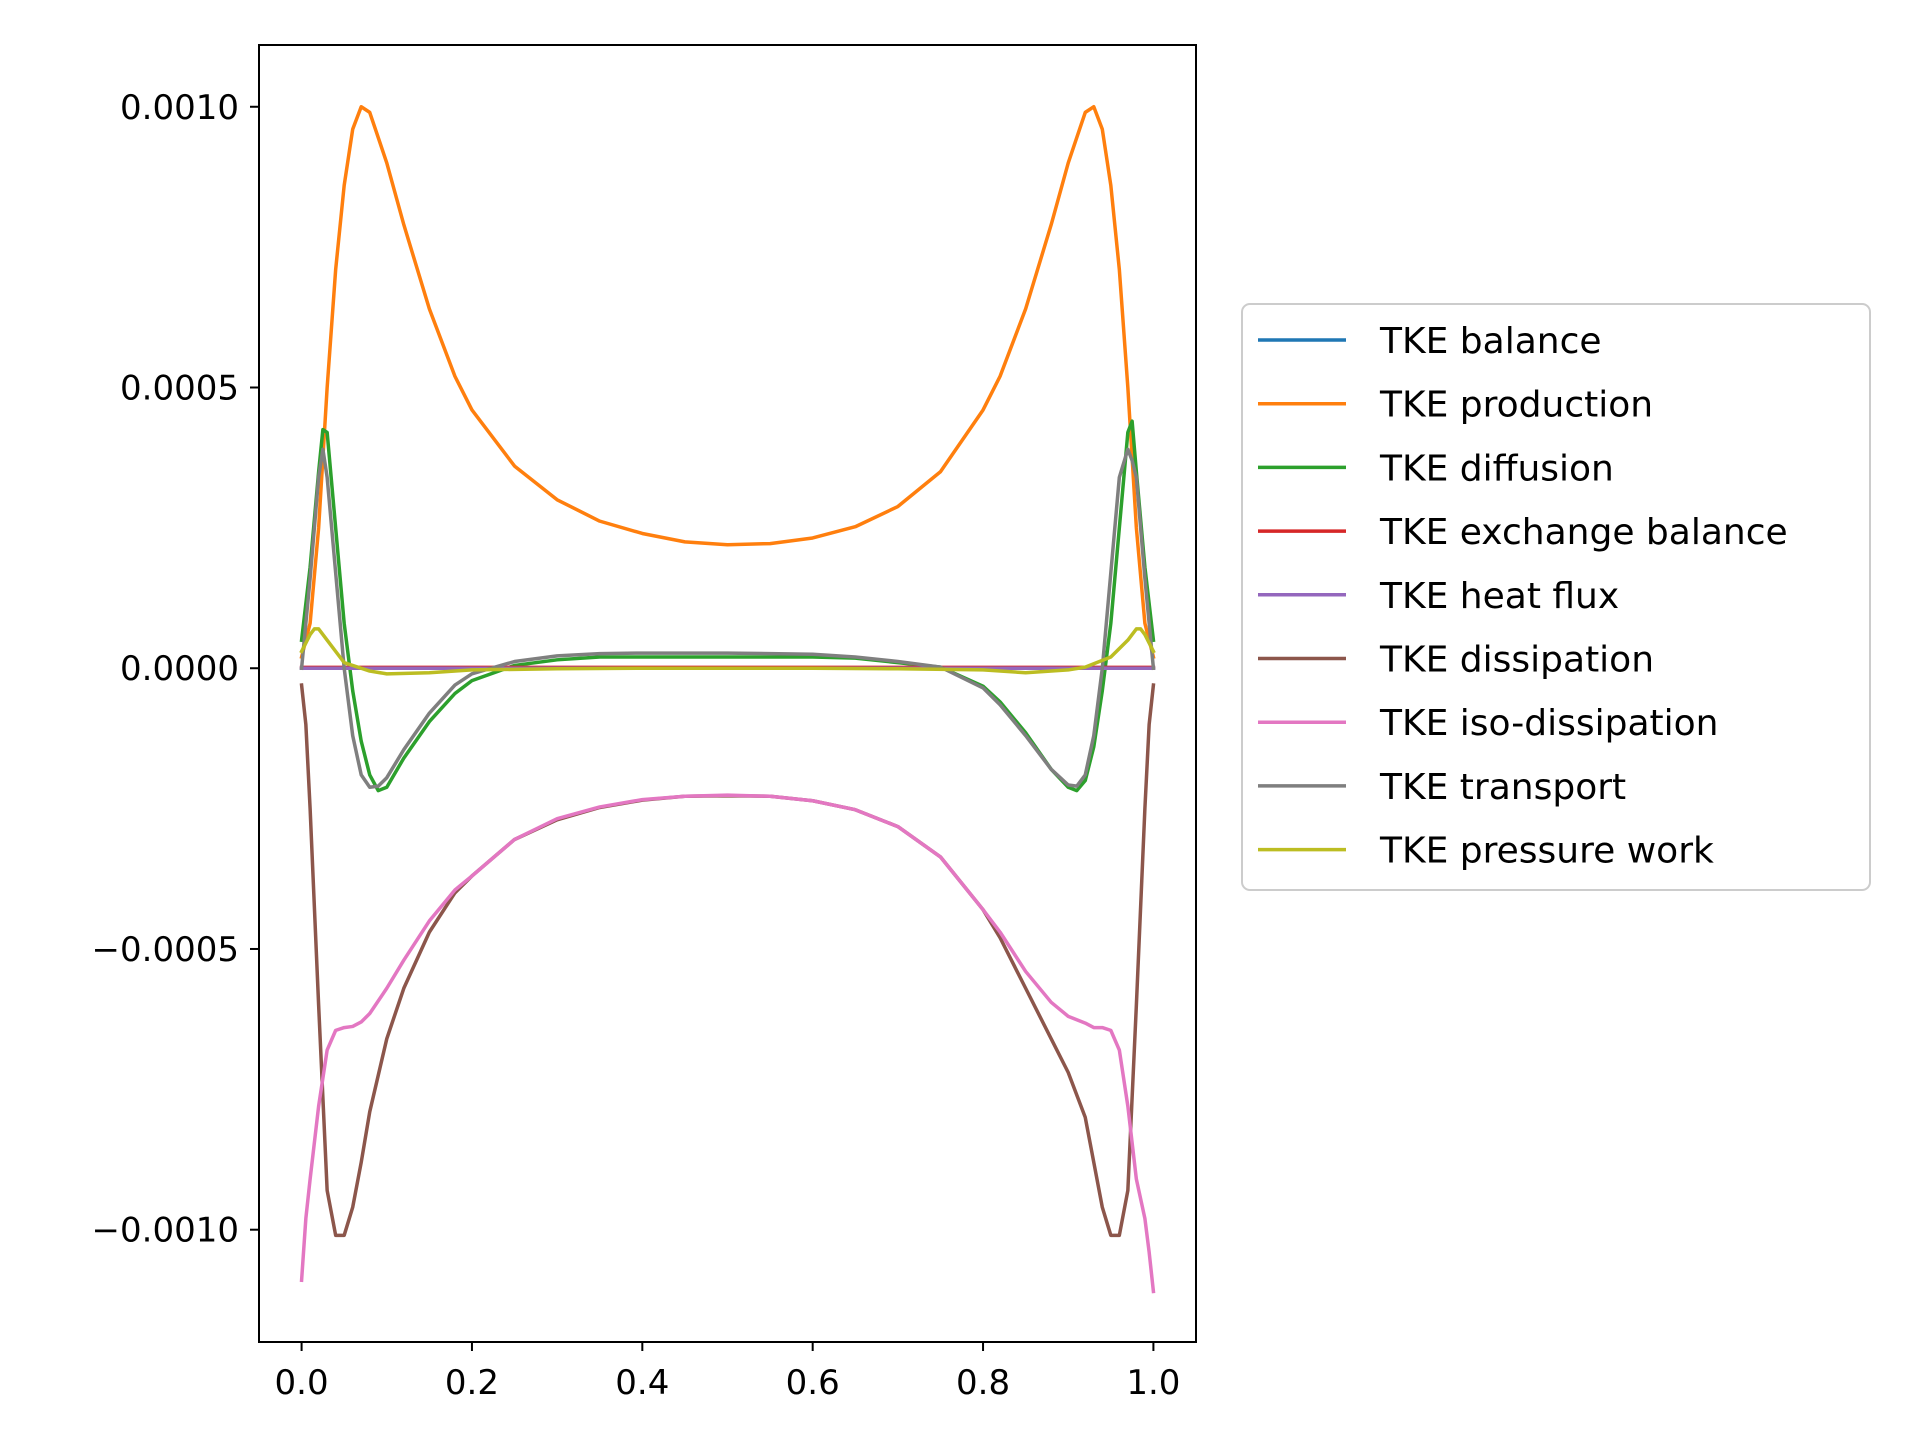 This screenshot has height=1440, width=1920. What do you see at coordinates (727, 651) in the screenshot?
I see `series-line-tke-pressure-work` at bounding box center [727, 651].